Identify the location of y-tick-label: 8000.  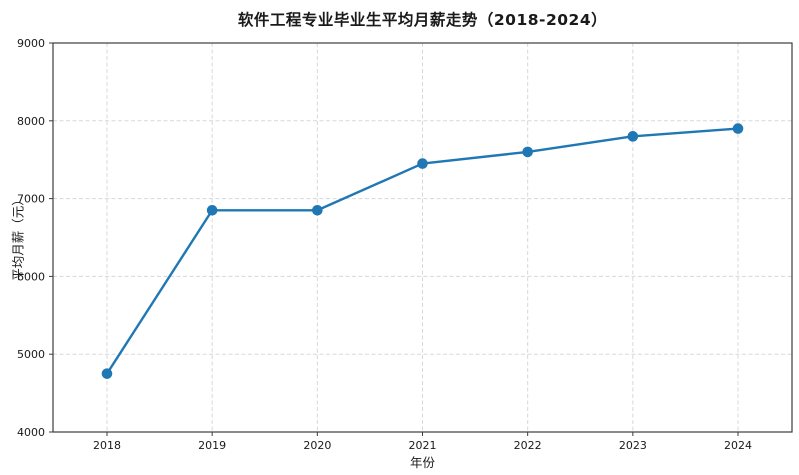
(31, 121).